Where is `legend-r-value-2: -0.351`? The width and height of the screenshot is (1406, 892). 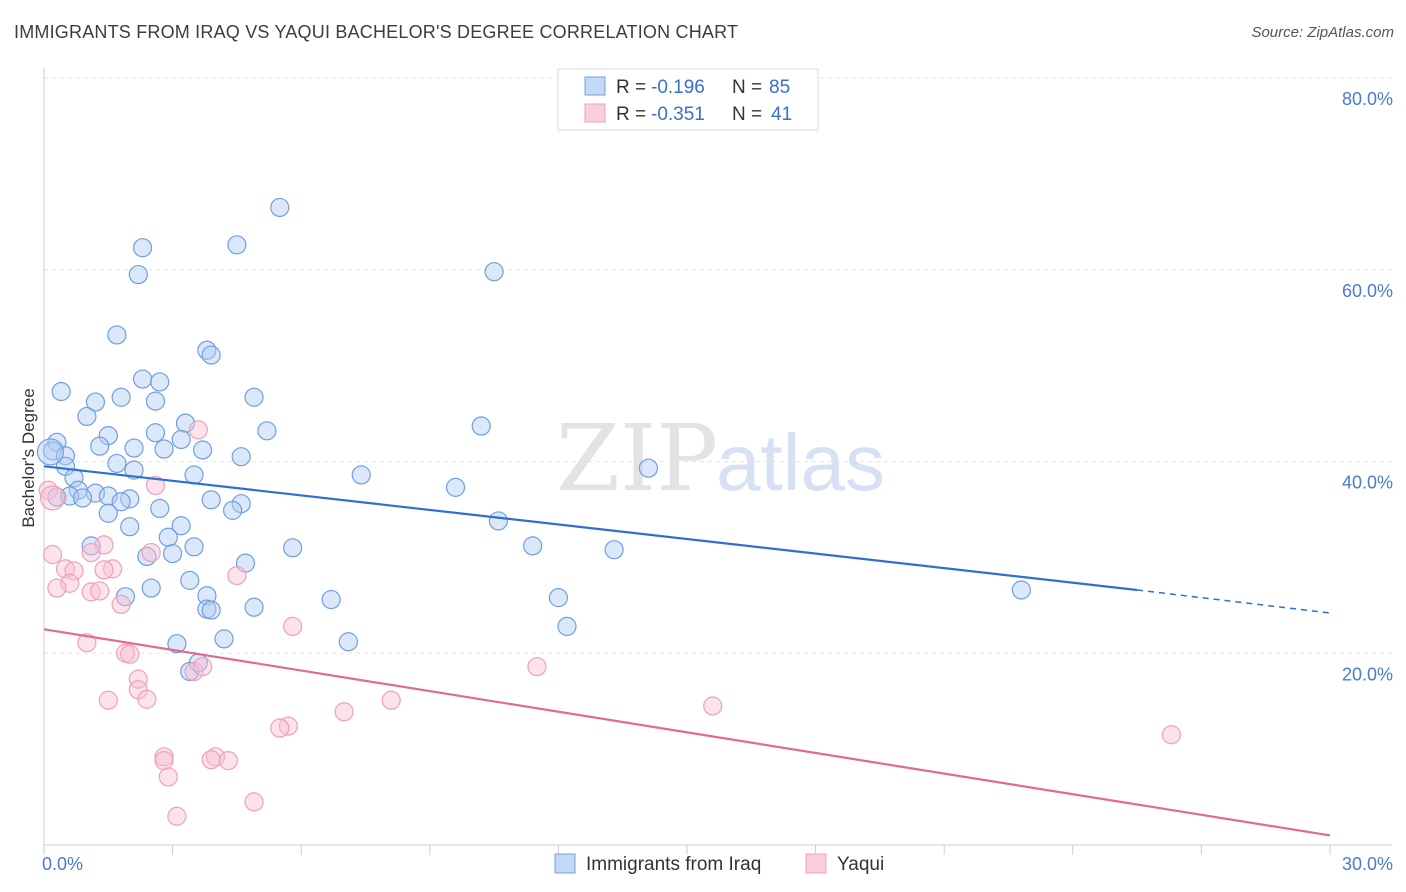 legend-r-value-2: -0.351 is located at coordinates (678, 114).